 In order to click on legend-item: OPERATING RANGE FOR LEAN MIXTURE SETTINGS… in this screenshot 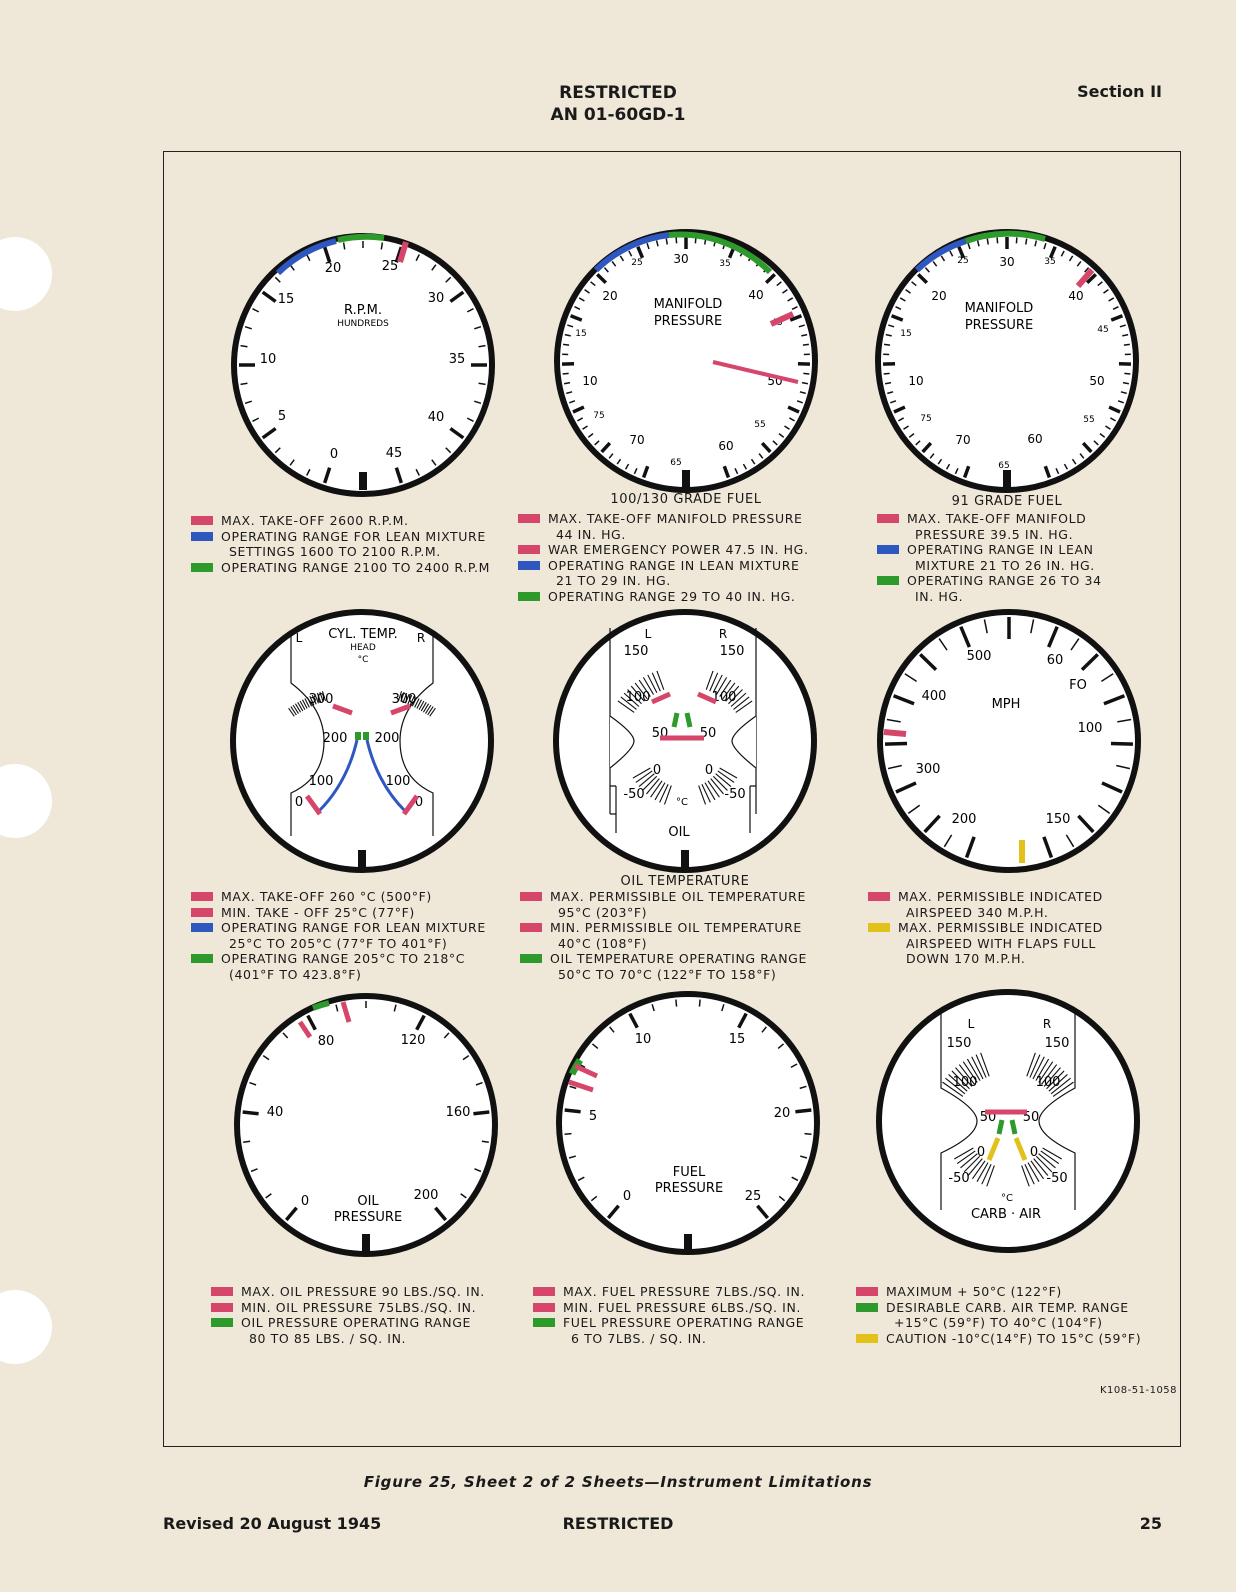, I will do `click(356, 544)`.